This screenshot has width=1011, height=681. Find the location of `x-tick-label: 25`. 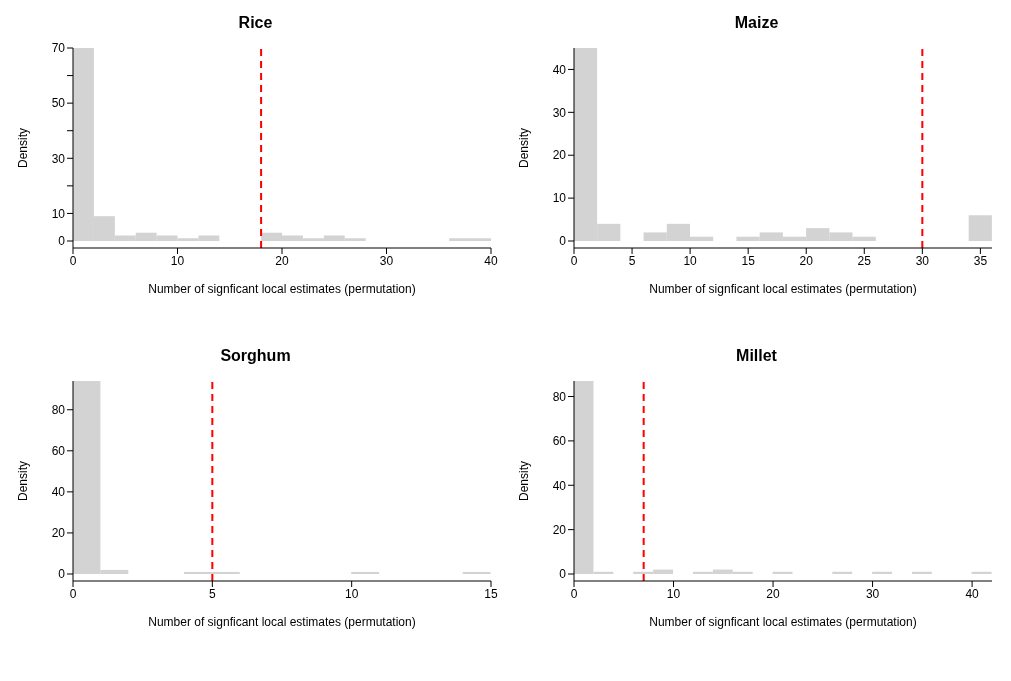

x-tick-label: 25 is located at coordinates (864, 260).